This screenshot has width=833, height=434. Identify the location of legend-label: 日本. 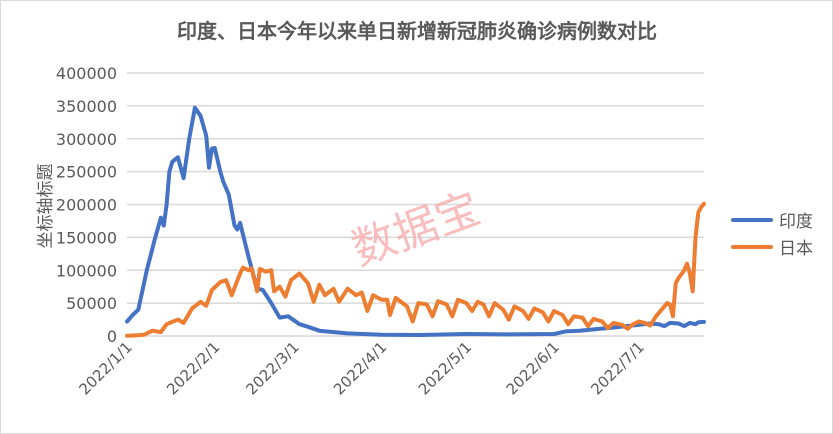
(796, 249).